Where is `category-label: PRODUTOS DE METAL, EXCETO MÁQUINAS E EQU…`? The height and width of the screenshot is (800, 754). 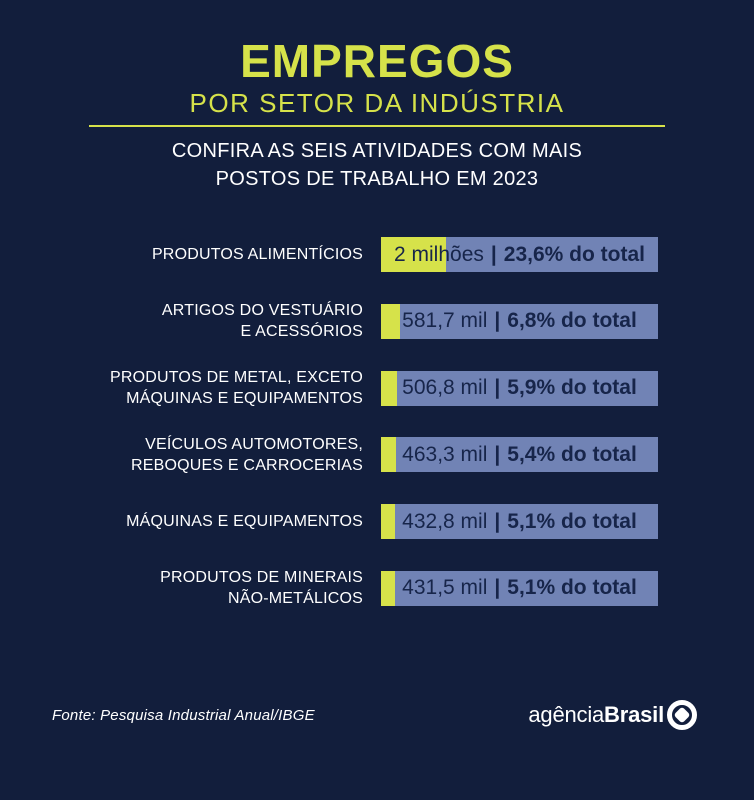 category-label: PRODUTOS DE METAL, EXCETO MÁQUINAS E EQU… is located at coordinates (236, 388).